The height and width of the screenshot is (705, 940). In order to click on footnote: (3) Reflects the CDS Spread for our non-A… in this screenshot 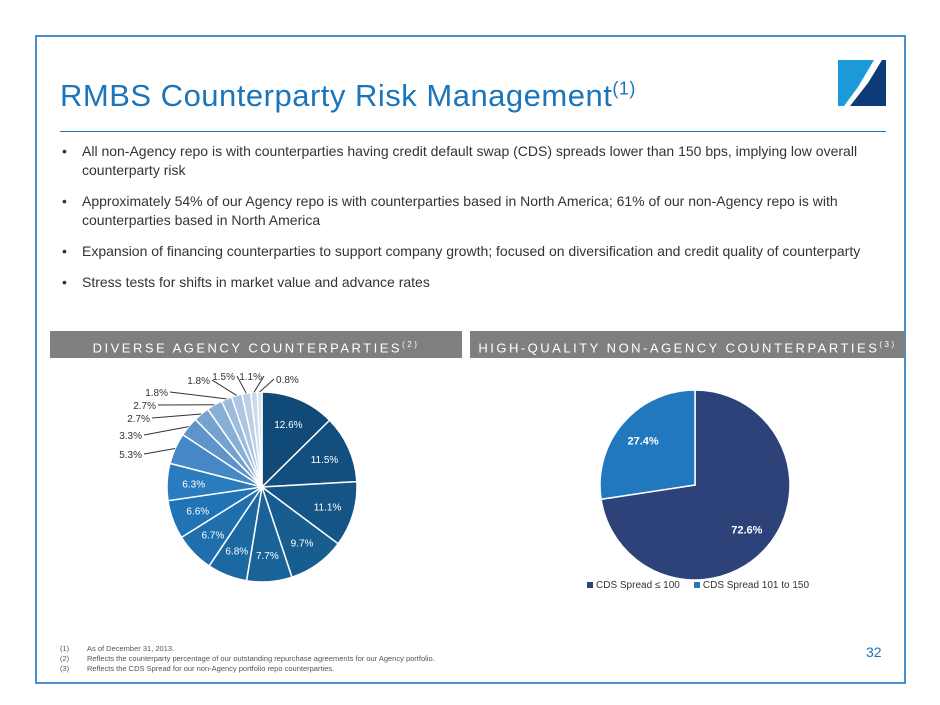, I will do `click(247, 669)`.